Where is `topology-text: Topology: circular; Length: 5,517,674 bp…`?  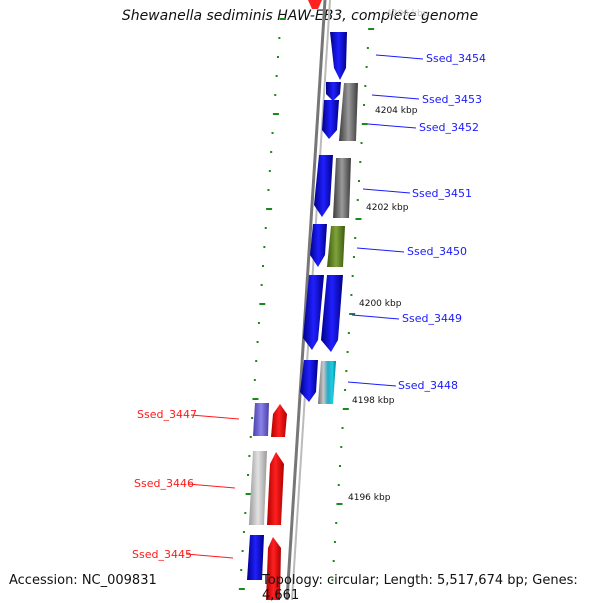
topology-text: Topology: circular; Length: 5,517,674 bp… is located at coordinates (420, 588).